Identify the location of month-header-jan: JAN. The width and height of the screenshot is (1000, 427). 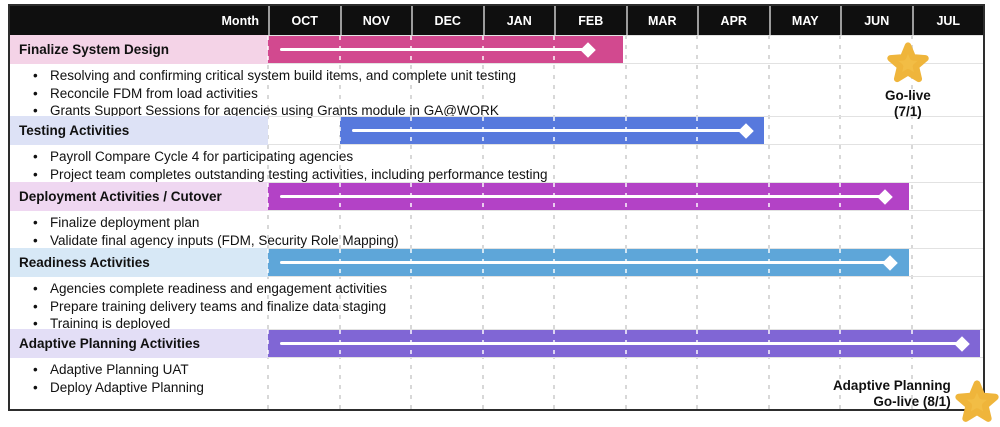
(518, 20).